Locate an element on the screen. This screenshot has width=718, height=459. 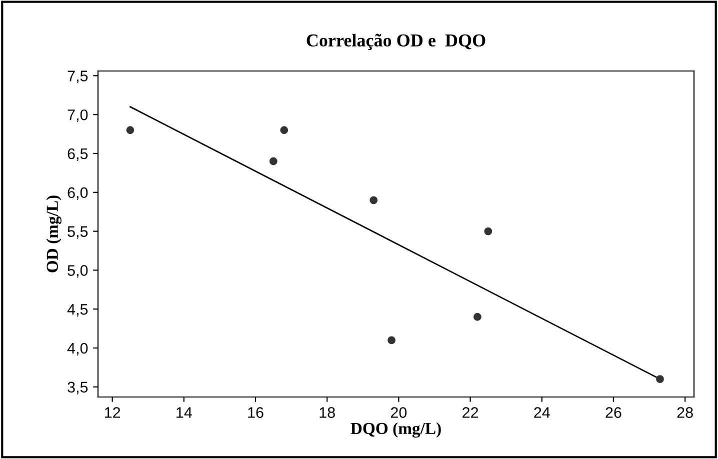
y-axis-title: OD (mg/L) is located at coordinates (54, 234).